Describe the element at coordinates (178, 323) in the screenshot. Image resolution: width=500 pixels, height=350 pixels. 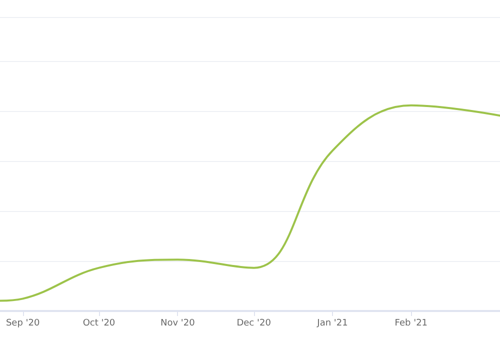
I see `x-tick-label: Nov '20` at that location.